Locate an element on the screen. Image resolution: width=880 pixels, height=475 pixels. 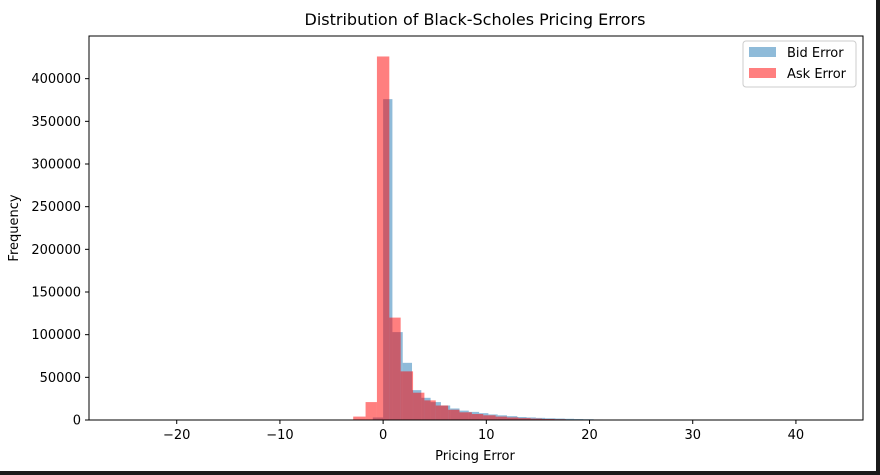
x-tick-label: 0 is located at coordinates (383, 435).